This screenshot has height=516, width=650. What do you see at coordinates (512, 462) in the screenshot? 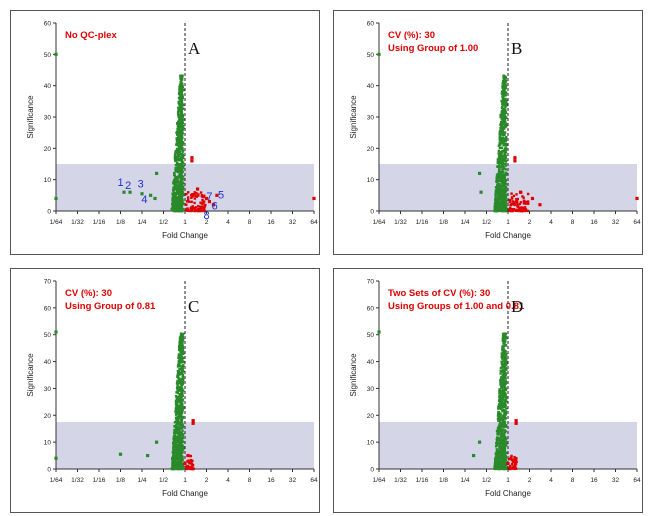
I see `red-point-cloud` at bounding box center [512, 462].